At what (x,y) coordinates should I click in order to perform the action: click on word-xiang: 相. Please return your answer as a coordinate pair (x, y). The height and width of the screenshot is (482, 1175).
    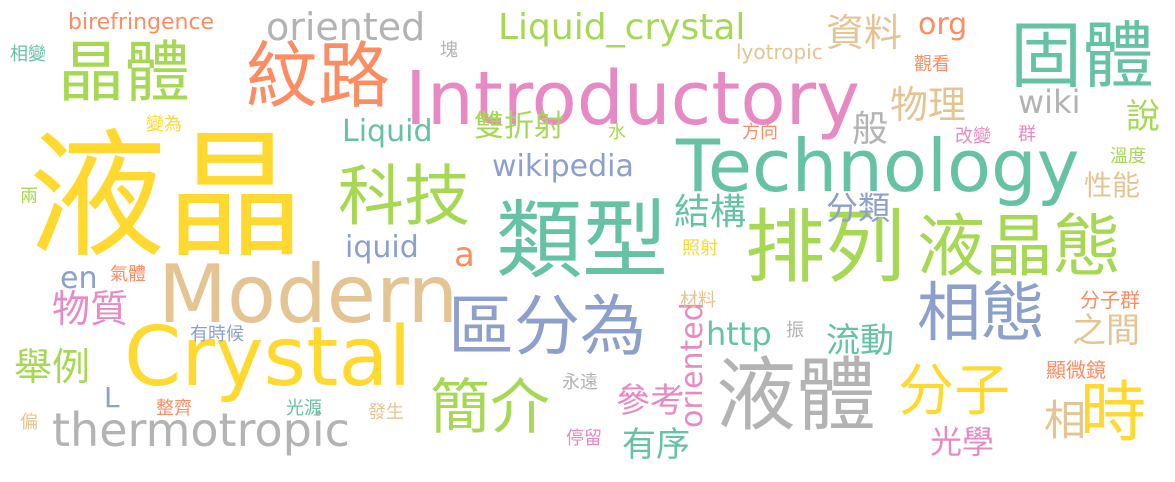
    Looking at the image, I should click on (1065, 420).